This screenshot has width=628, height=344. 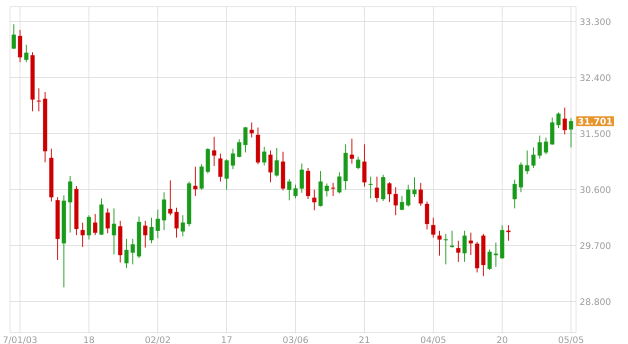 What do you see at coordinates (227, 339) in the screenshot?
I see `x-tick-label: 17` at bounding box center [227, 339].